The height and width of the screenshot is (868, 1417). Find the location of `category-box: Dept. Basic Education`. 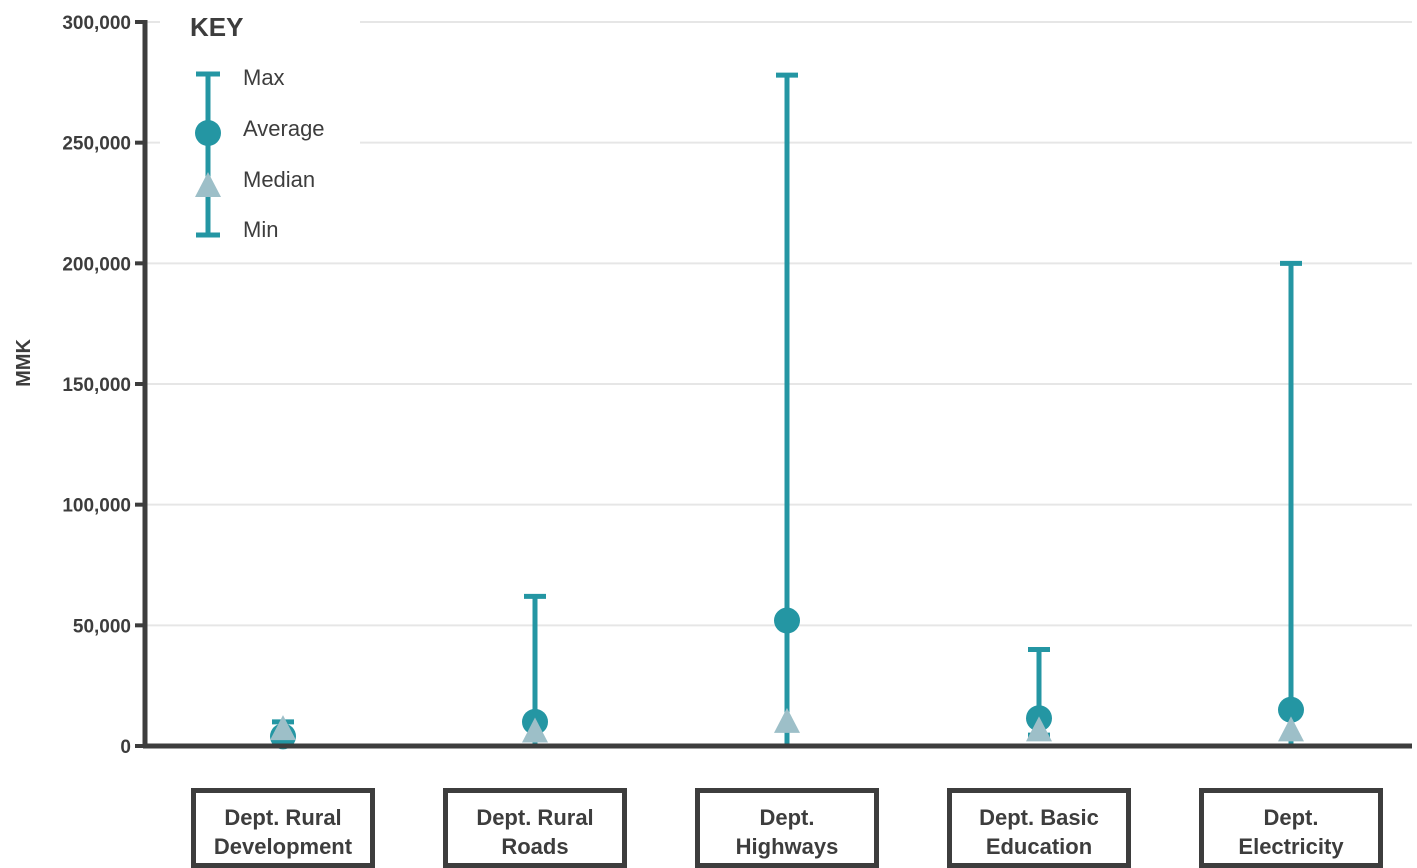

category-box: Dept. Basic Education is located at coordinates (1039, 828).